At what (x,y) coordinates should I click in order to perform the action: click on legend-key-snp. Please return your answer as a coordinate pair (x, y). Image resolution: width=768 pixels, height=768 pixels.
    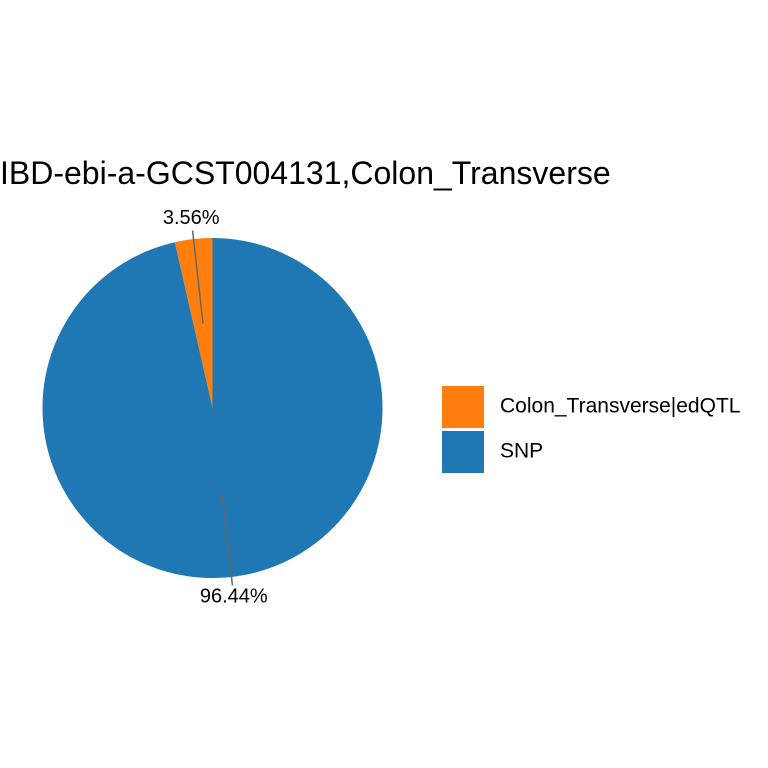
    Looking at the image, I should click on (463, 452).